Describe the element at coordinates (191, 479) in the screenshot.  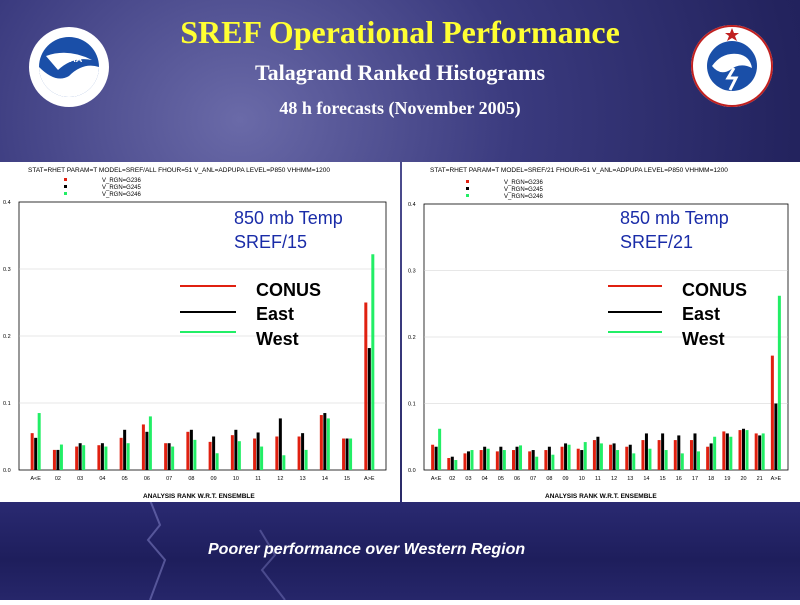
I see `x-tick-label: 08` at that location.